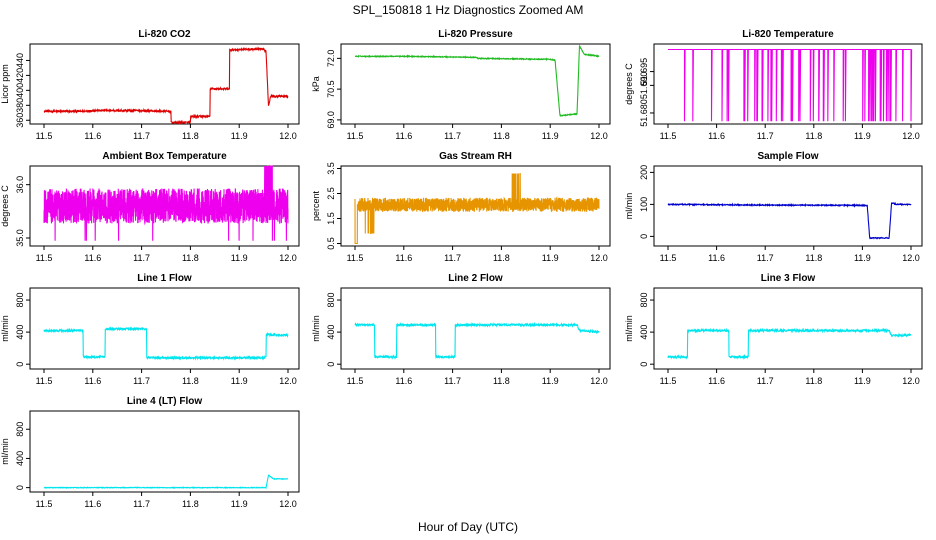  Describe the element at coordinates (5, 84) in the screenshot. I see `y-axis-label: Licor ppm` at that location.